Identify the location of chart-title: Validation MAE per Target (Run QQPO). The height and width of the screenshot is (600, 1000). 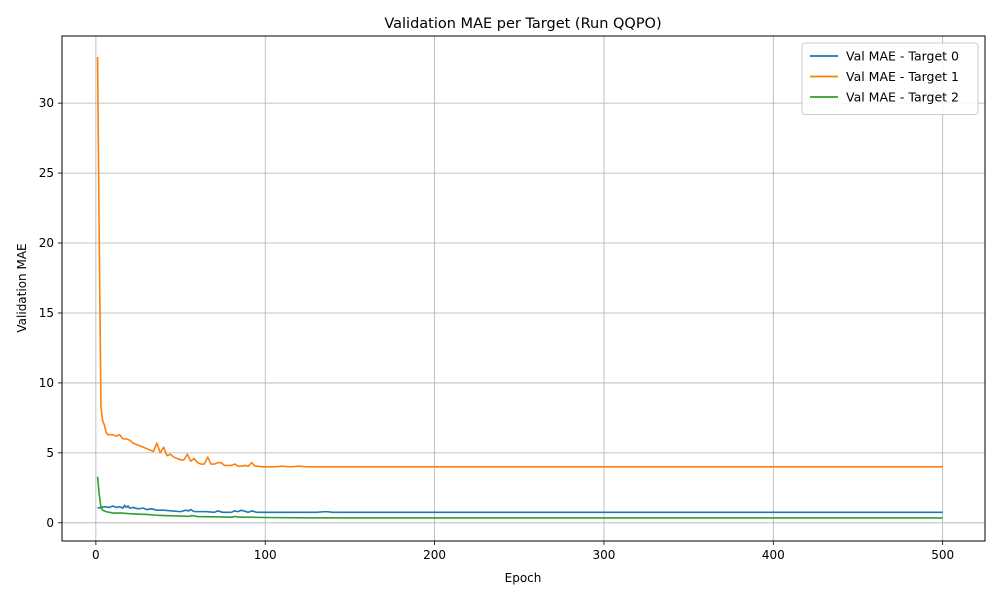
(522, 24).